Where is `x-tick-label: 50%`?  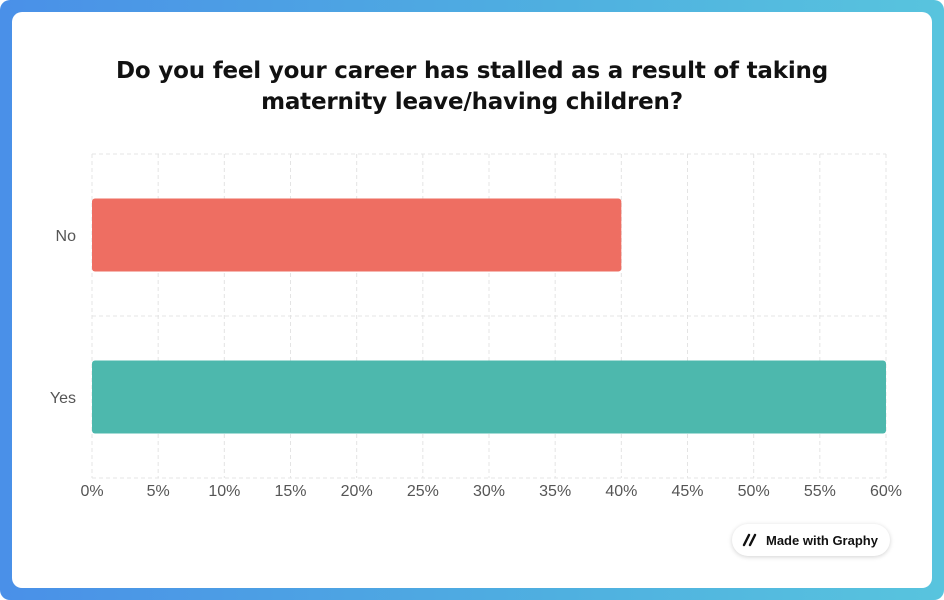 x-tick-label: 50% is located at coordinates (754, 491).